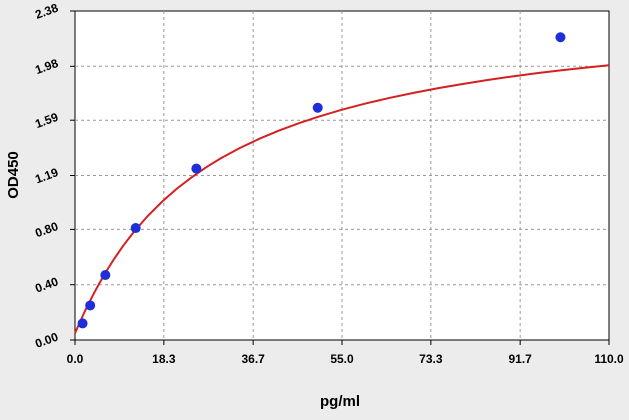 The image size is (629, 420). I want to click on x-tick-labels: 0.0 18.3 36.7 55.0 73.3 91.7 110.0, so click(345, 359).